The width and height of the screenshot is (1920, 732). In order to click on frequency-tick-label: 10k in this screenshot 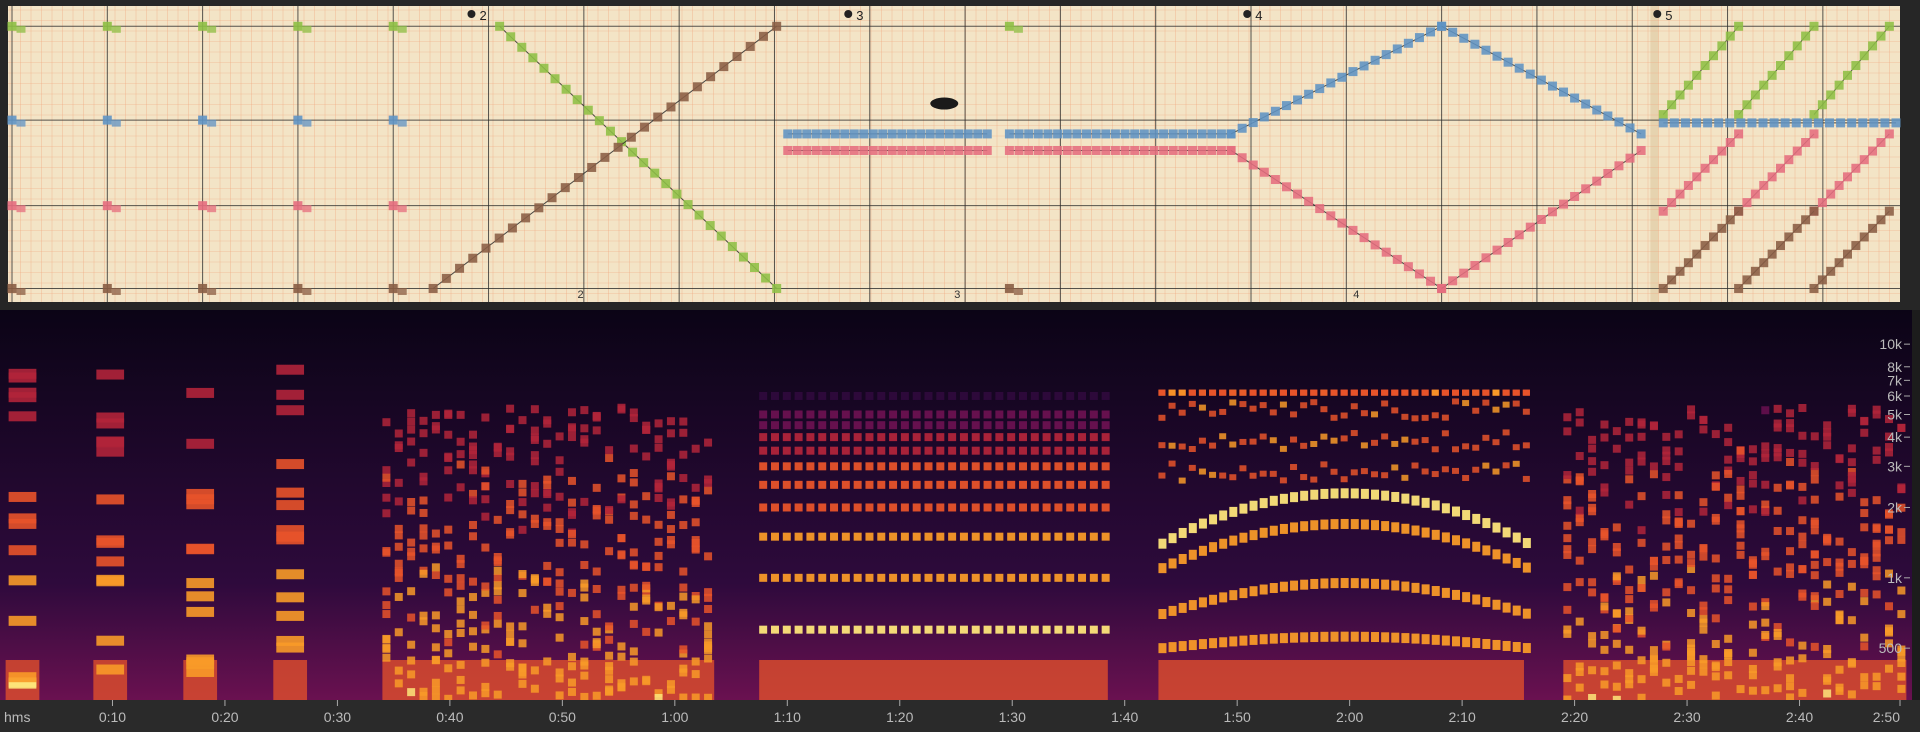, I will do `click(1891, 344)`.